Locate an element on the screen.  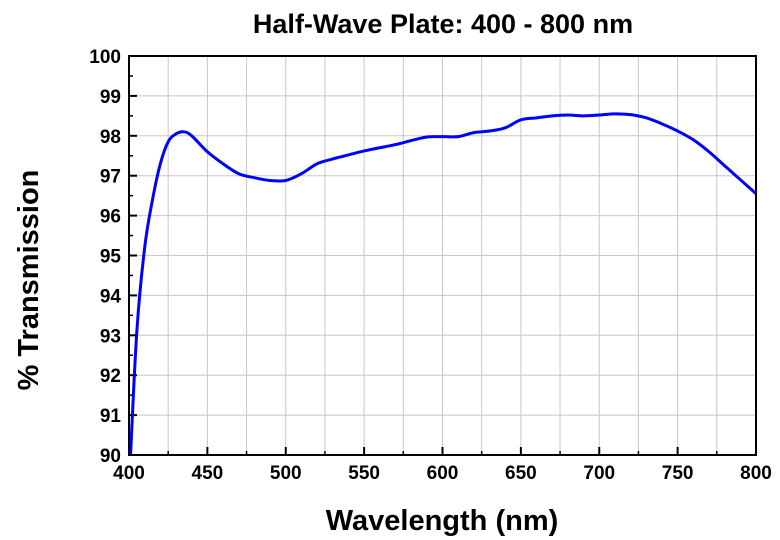
y-tick-label: 99 is located at coordinates (110, 97).